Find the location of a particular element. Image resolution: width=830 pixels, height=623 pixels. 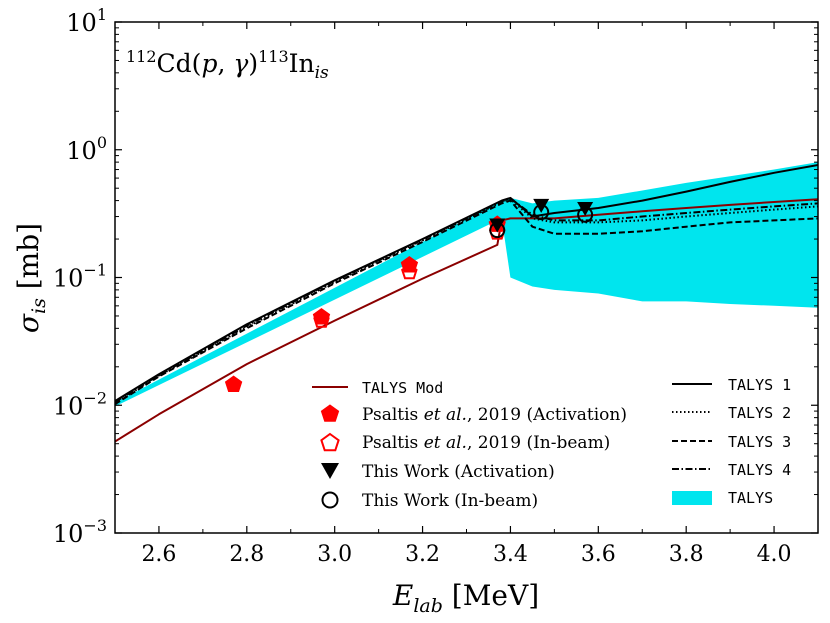

legend-this-work-activation-label: This Work (Activation) is located at coordinates (458, 472).